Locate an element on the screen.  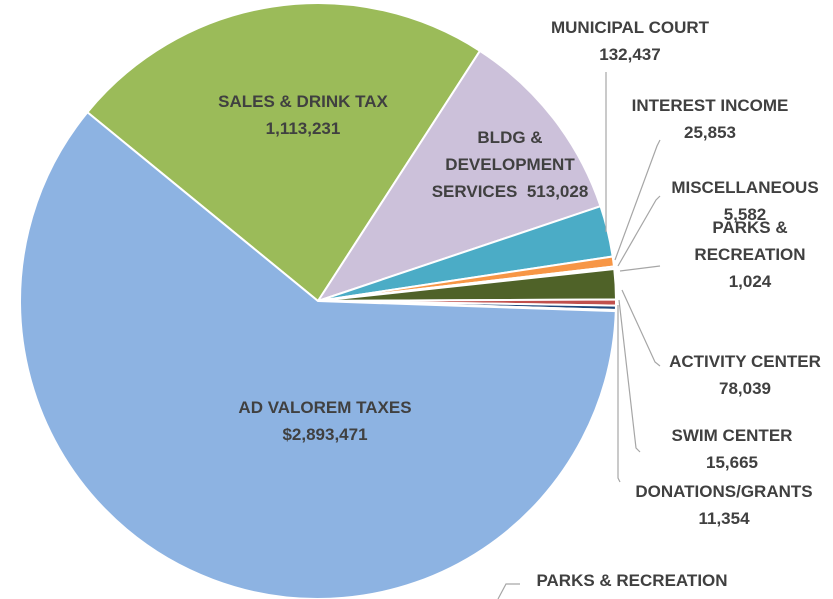
value-label: 11,354 is located at coordinates (724, 518).